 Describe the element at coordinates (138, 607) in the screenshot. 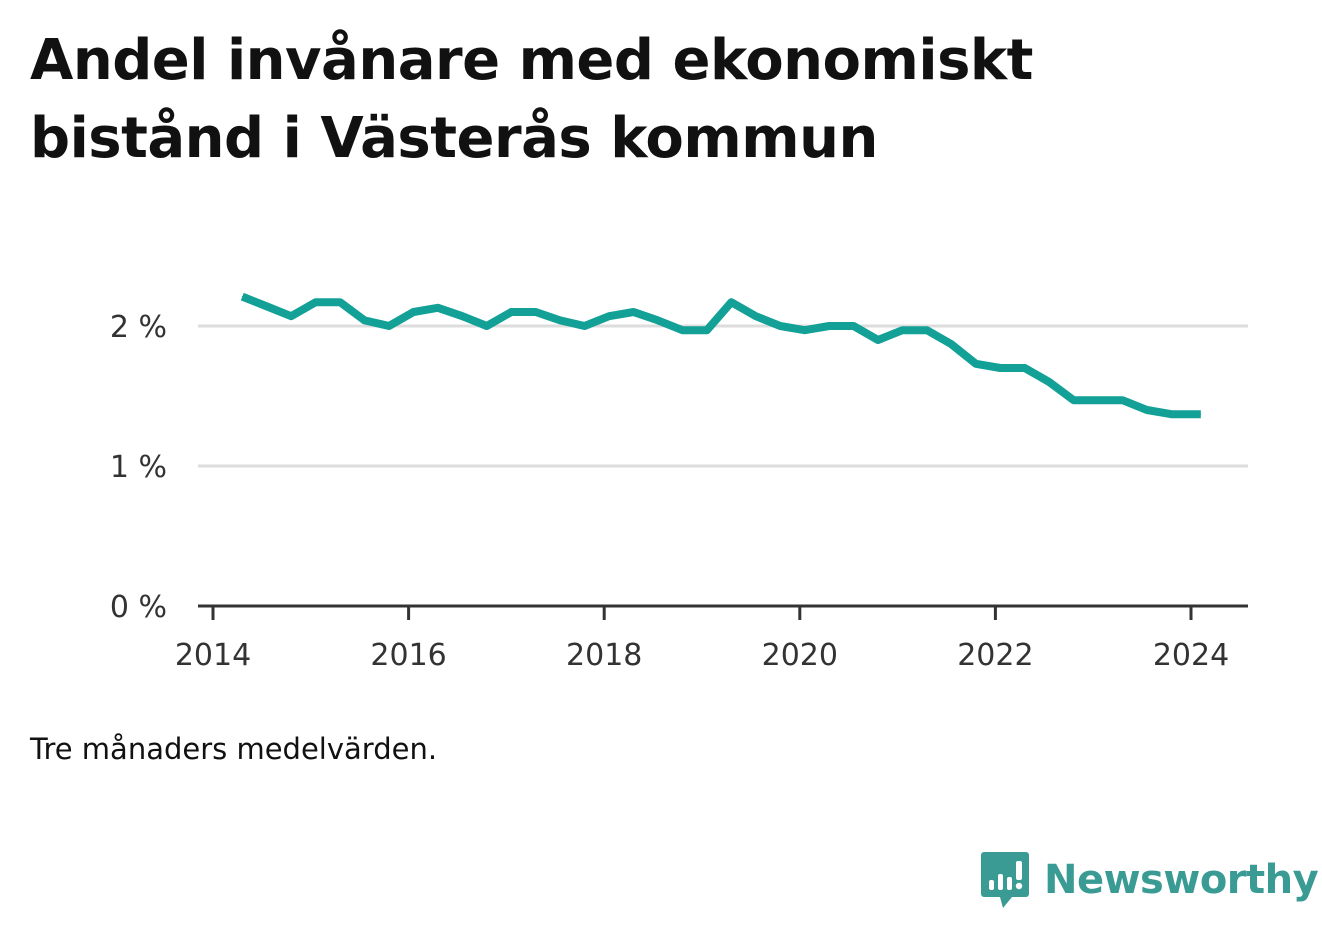

I see `y-tick-label: 0 %` at that location.